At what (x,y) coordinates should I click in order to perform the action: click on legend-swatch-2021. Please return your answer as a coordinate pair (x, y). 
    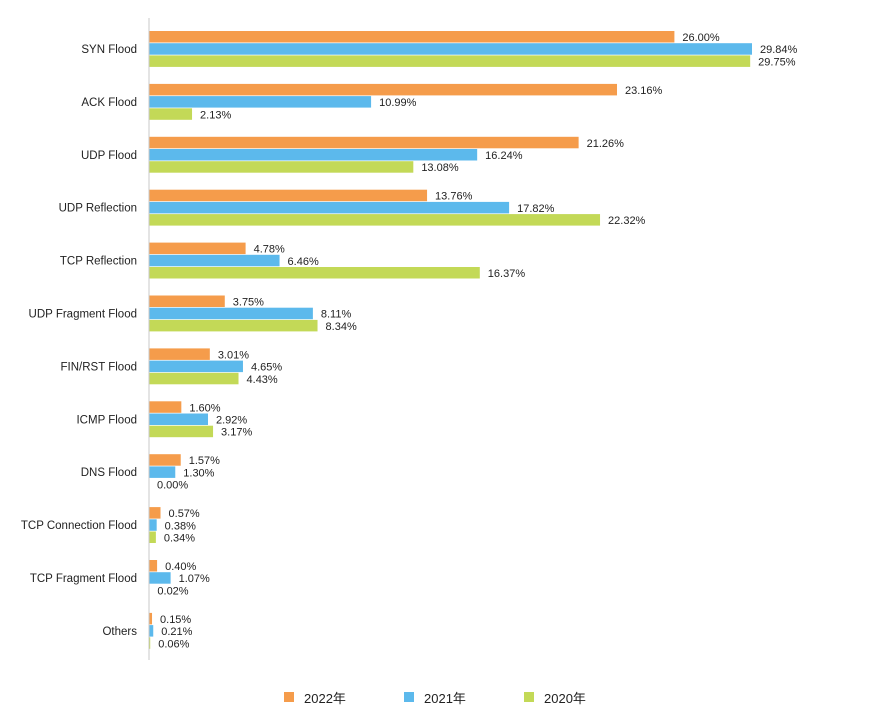
    Looking at the image, I should click on (409, 697).